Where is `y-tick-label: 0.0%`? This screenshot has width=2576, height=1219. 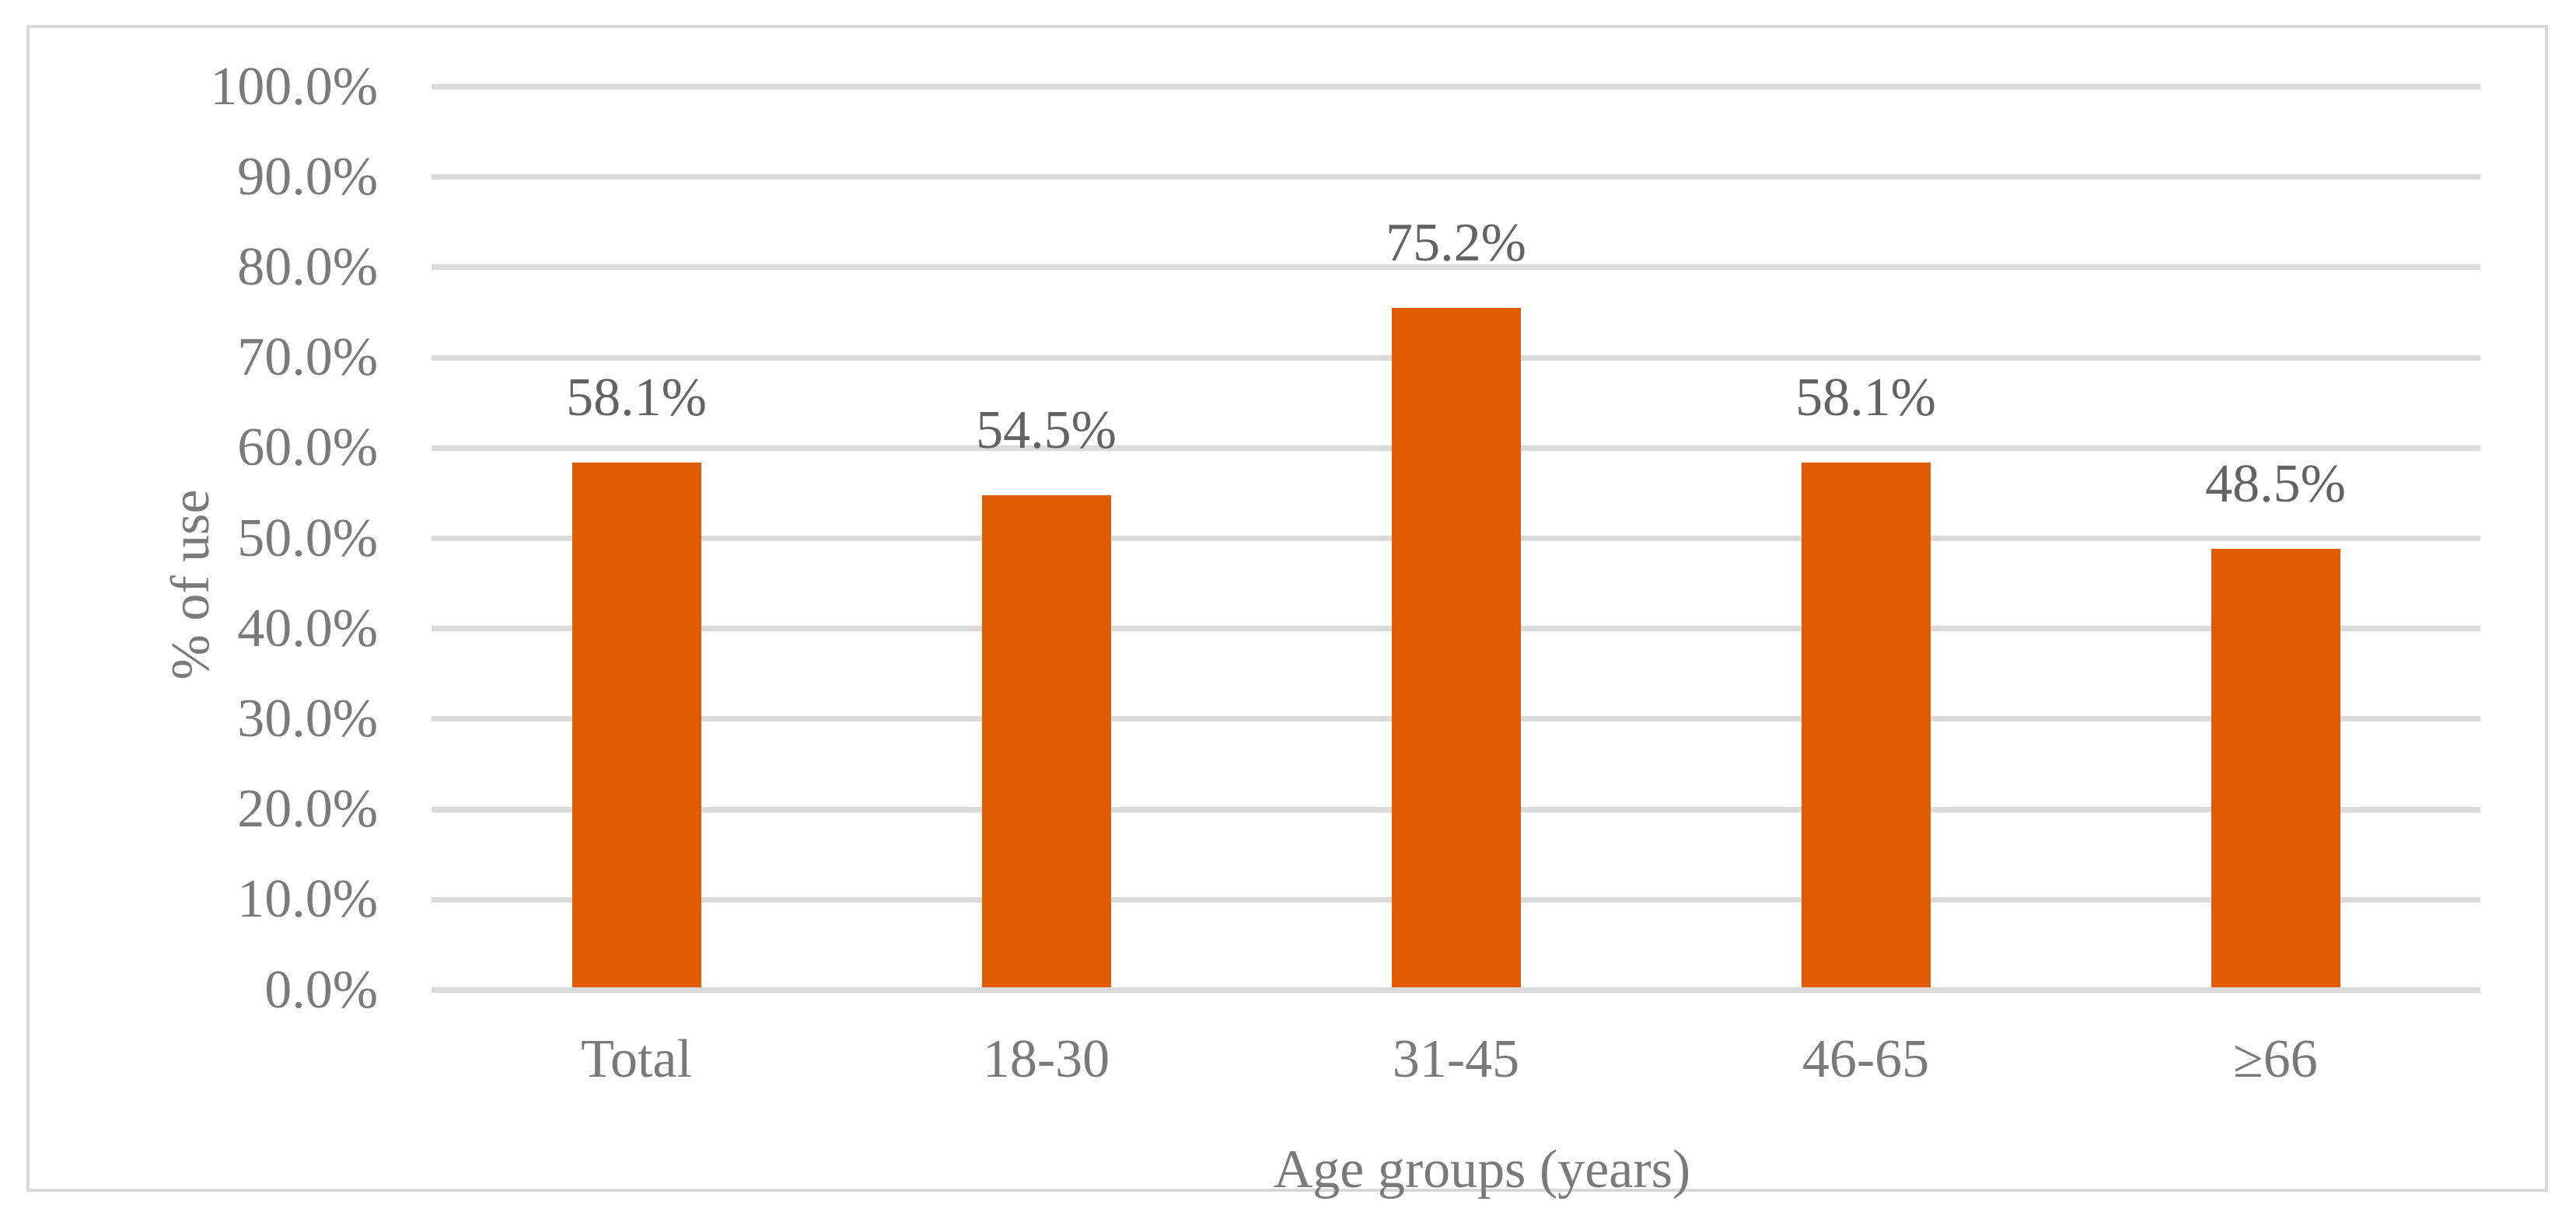 y-tick-label: 0.0% is located at coordinates (321, 990).